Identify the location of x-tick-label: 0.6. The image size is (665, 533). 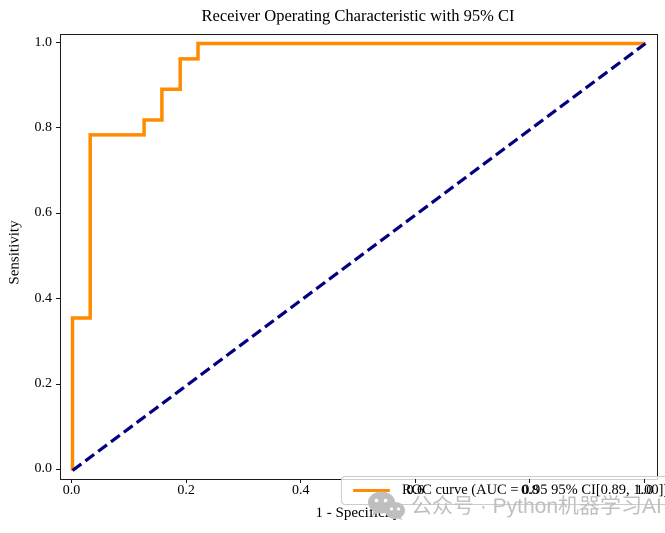
(415, 490).